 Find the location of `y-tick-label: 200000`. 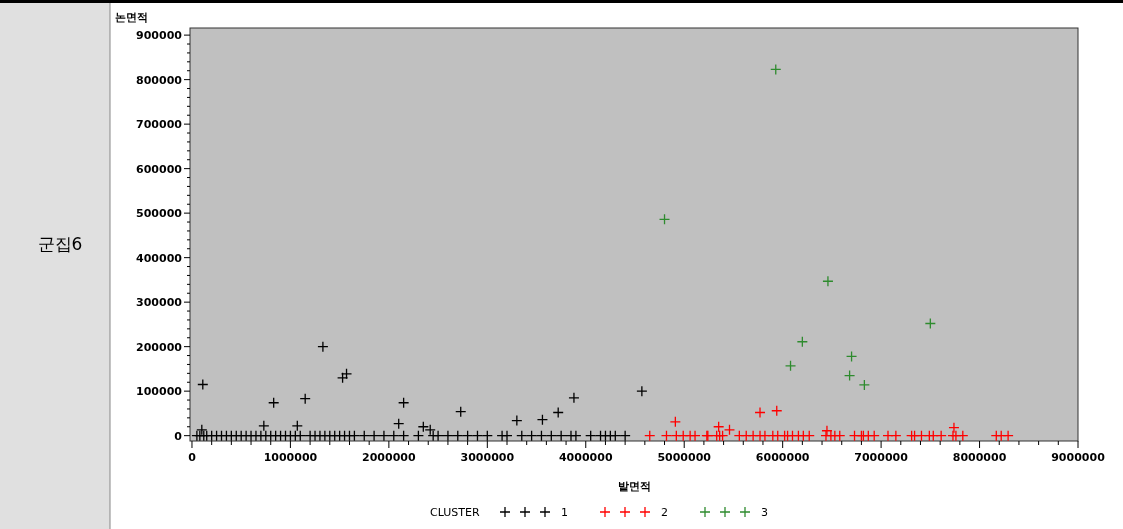

y-tick-label: 200000 is located at coordinates (159, 347).